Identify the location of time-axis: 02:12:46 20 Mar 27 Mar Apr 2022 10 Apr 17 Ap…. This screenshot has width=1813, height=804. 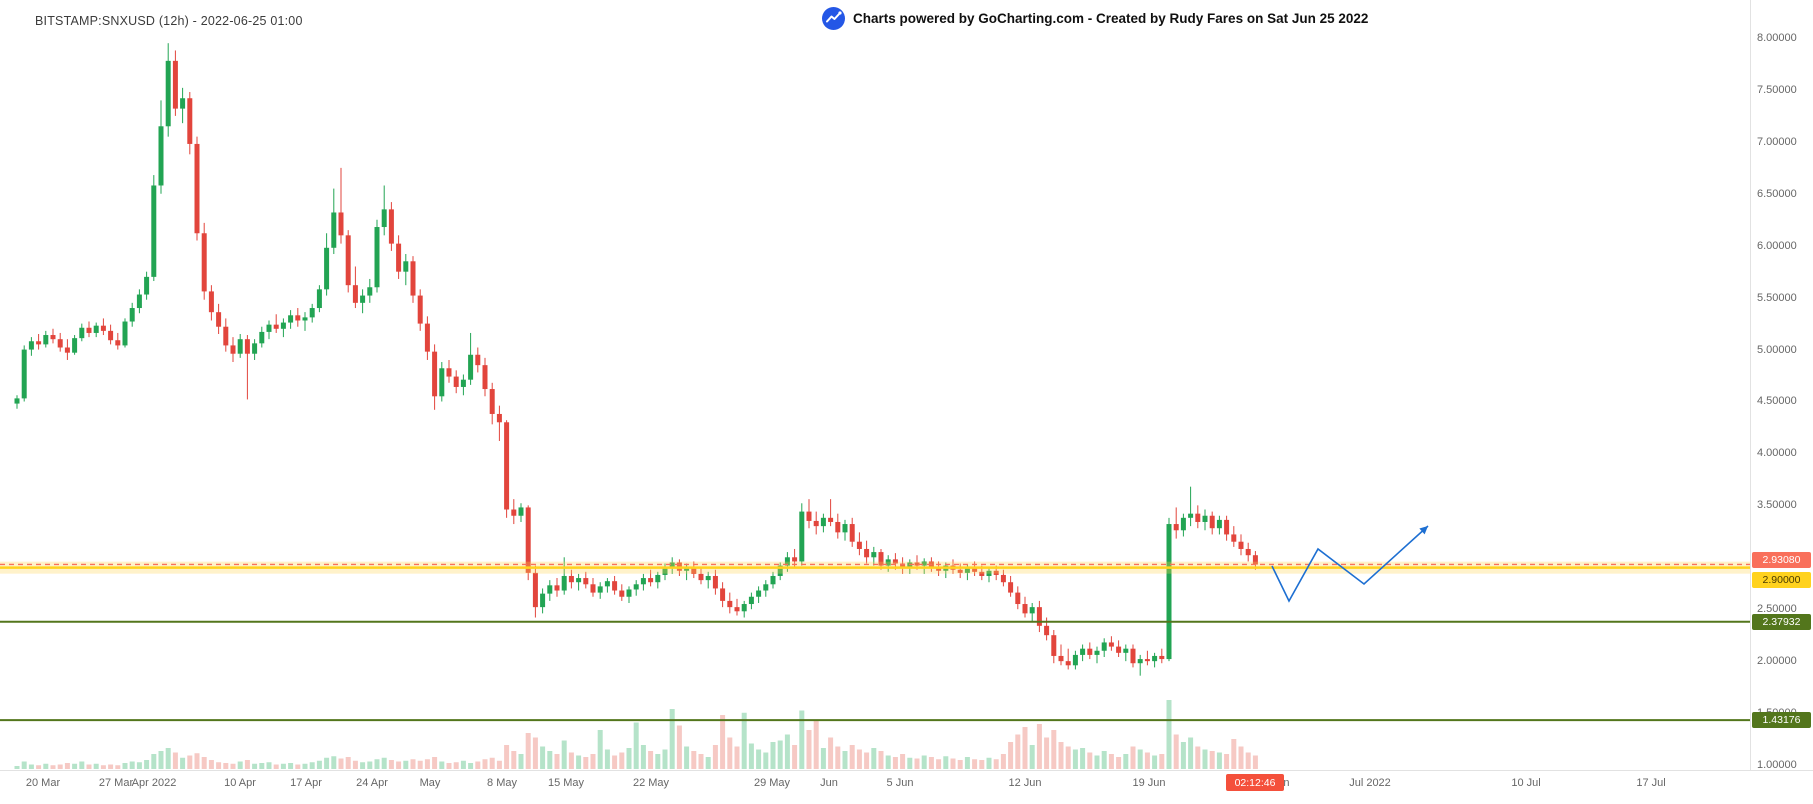
(906, 787).